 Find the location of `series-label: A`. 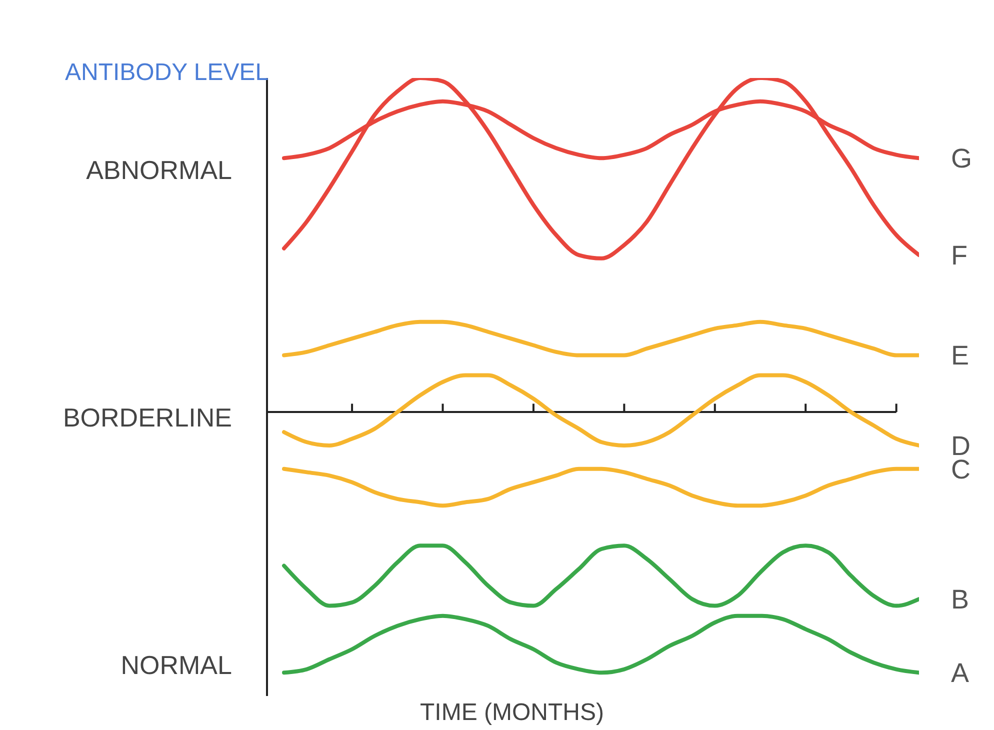

series-label: A is located at coordinates (960, 673).